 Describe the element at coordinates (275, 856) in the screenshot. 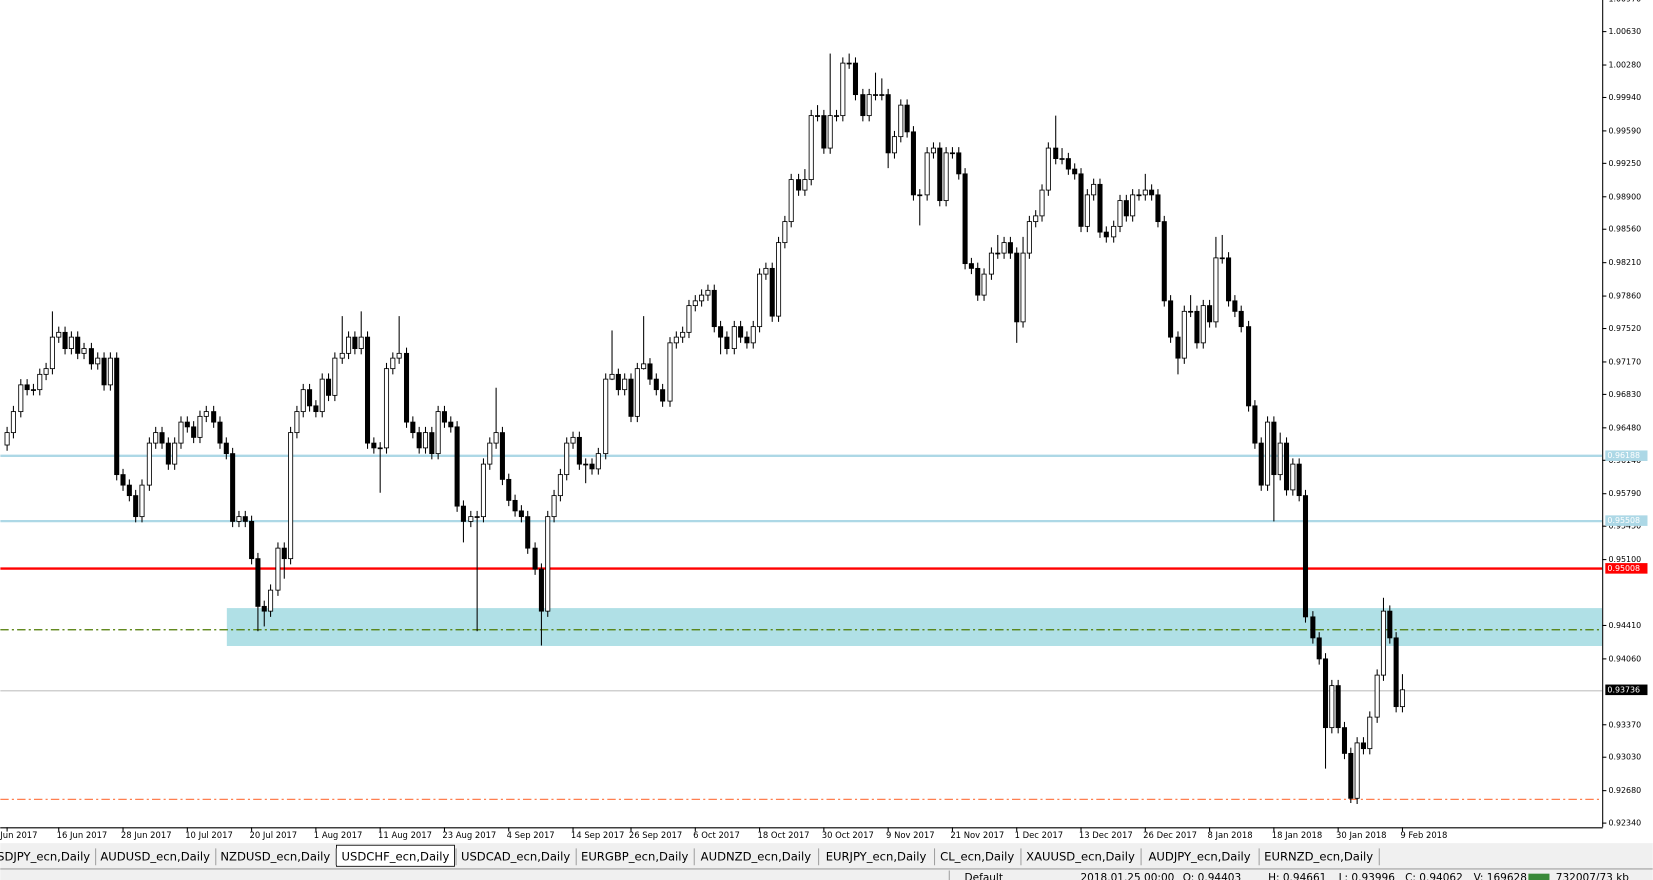

I see `tab-label: NZDUSD_ecn,Daily` at that location.